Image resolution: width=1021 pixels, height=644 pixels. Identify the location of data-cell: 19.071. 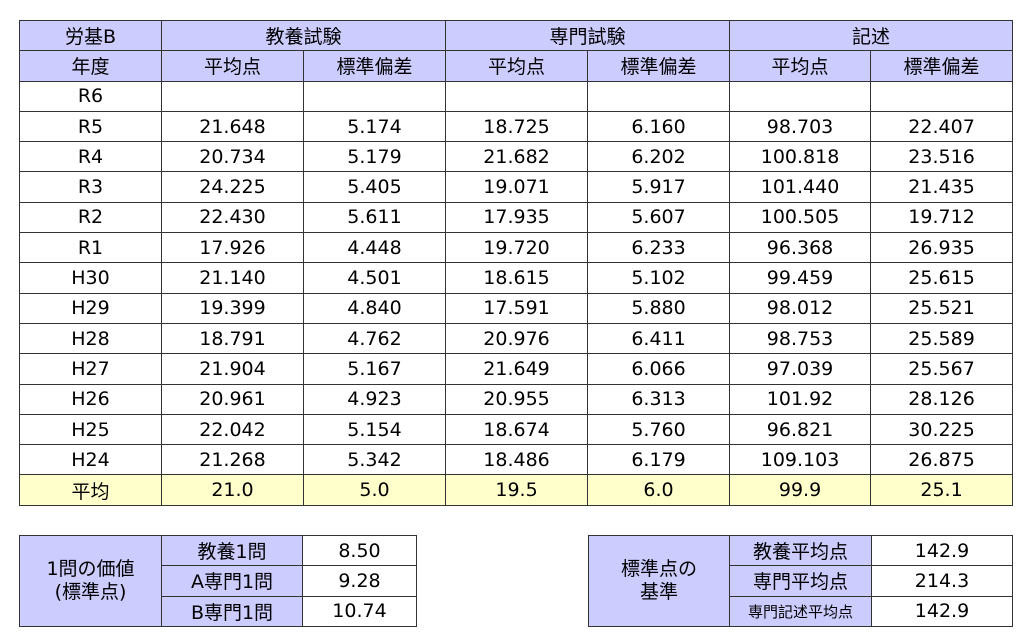
(517, 187).